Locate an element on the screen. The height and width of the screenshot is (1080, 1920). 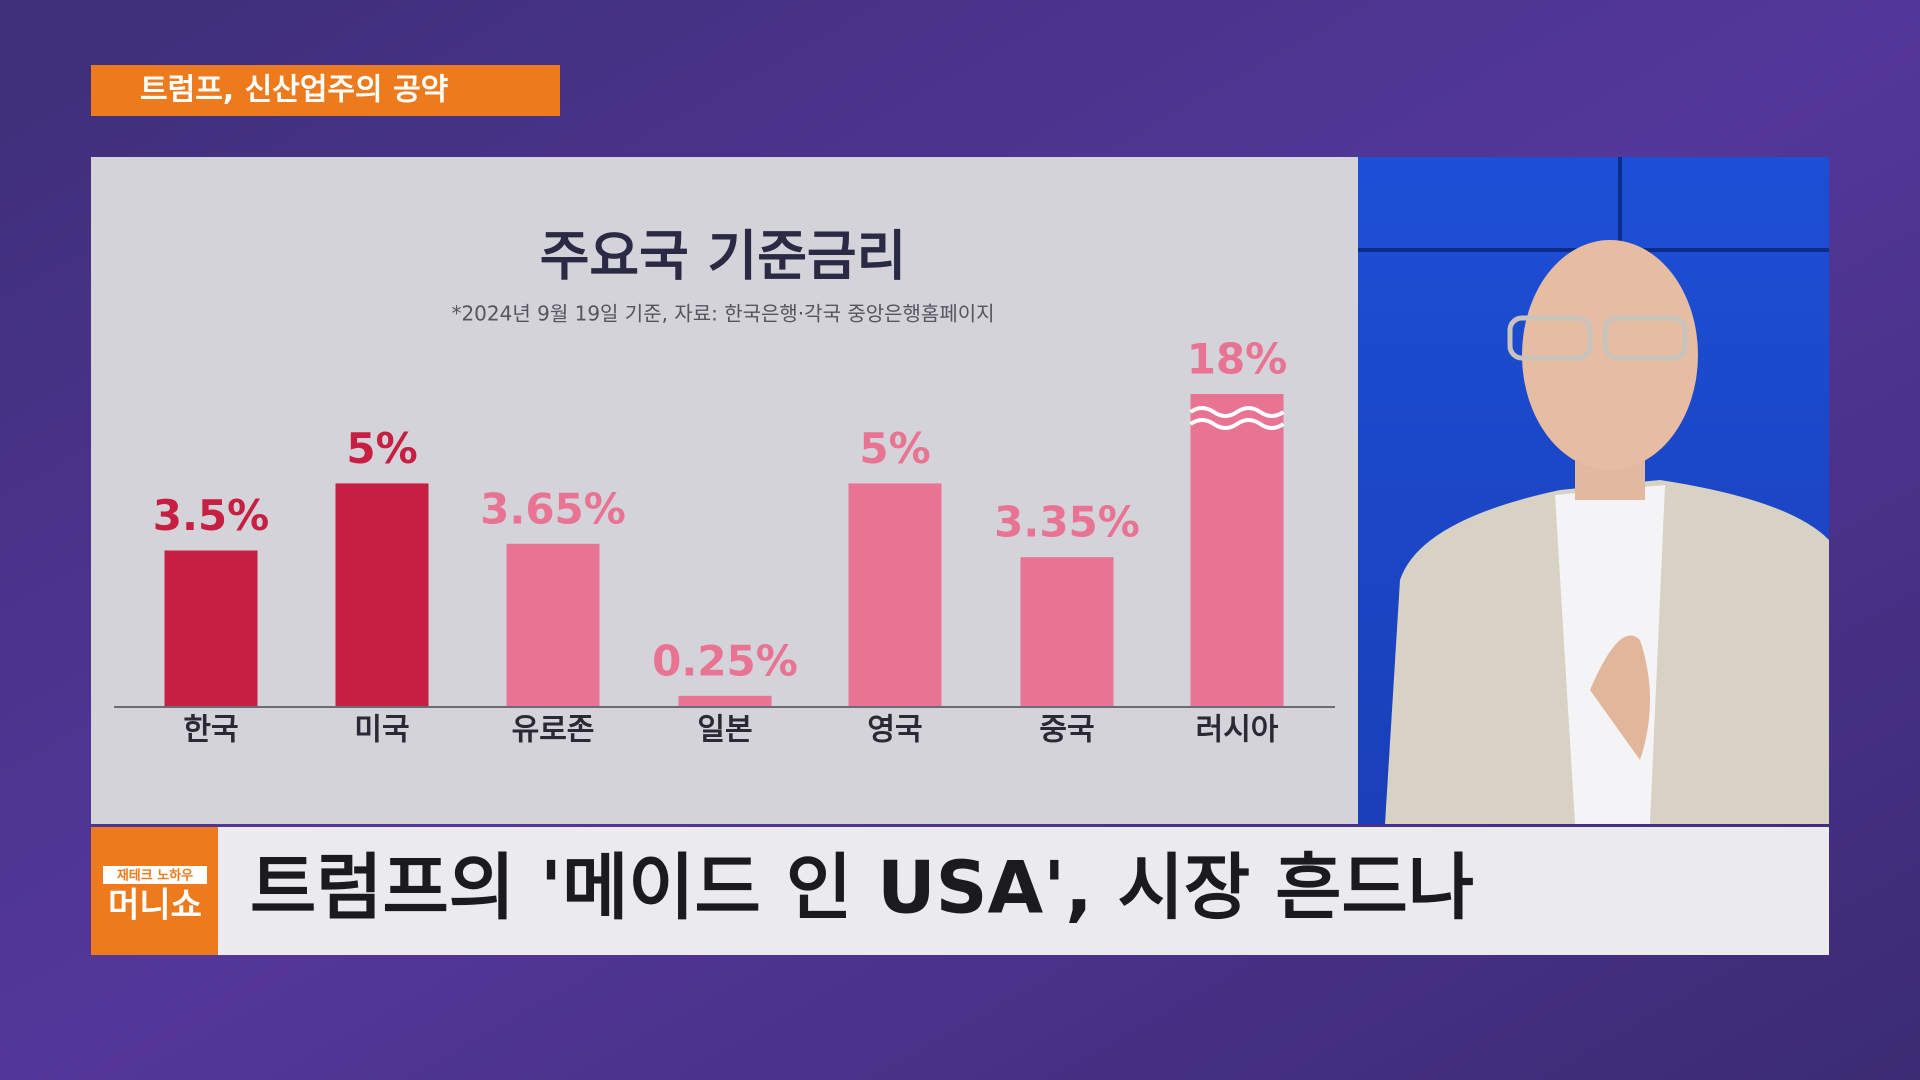
value-label: 3.65% is located at coordinates (553, 508).